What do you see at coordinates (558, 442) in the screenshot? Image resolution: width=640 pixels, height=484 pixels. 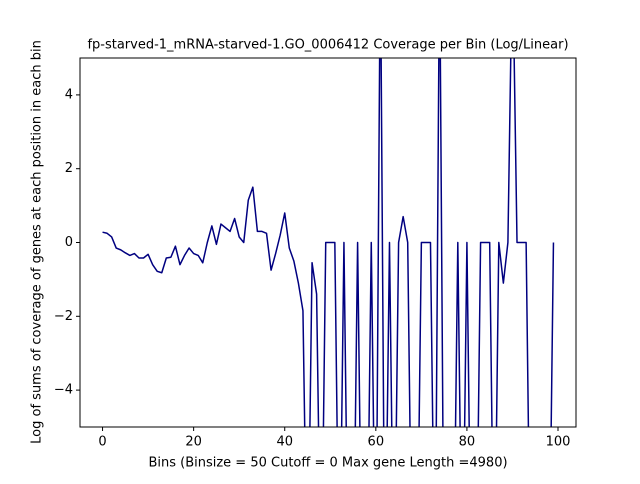 I see `x-tick-label: 100` at bounding box center [558, 442].